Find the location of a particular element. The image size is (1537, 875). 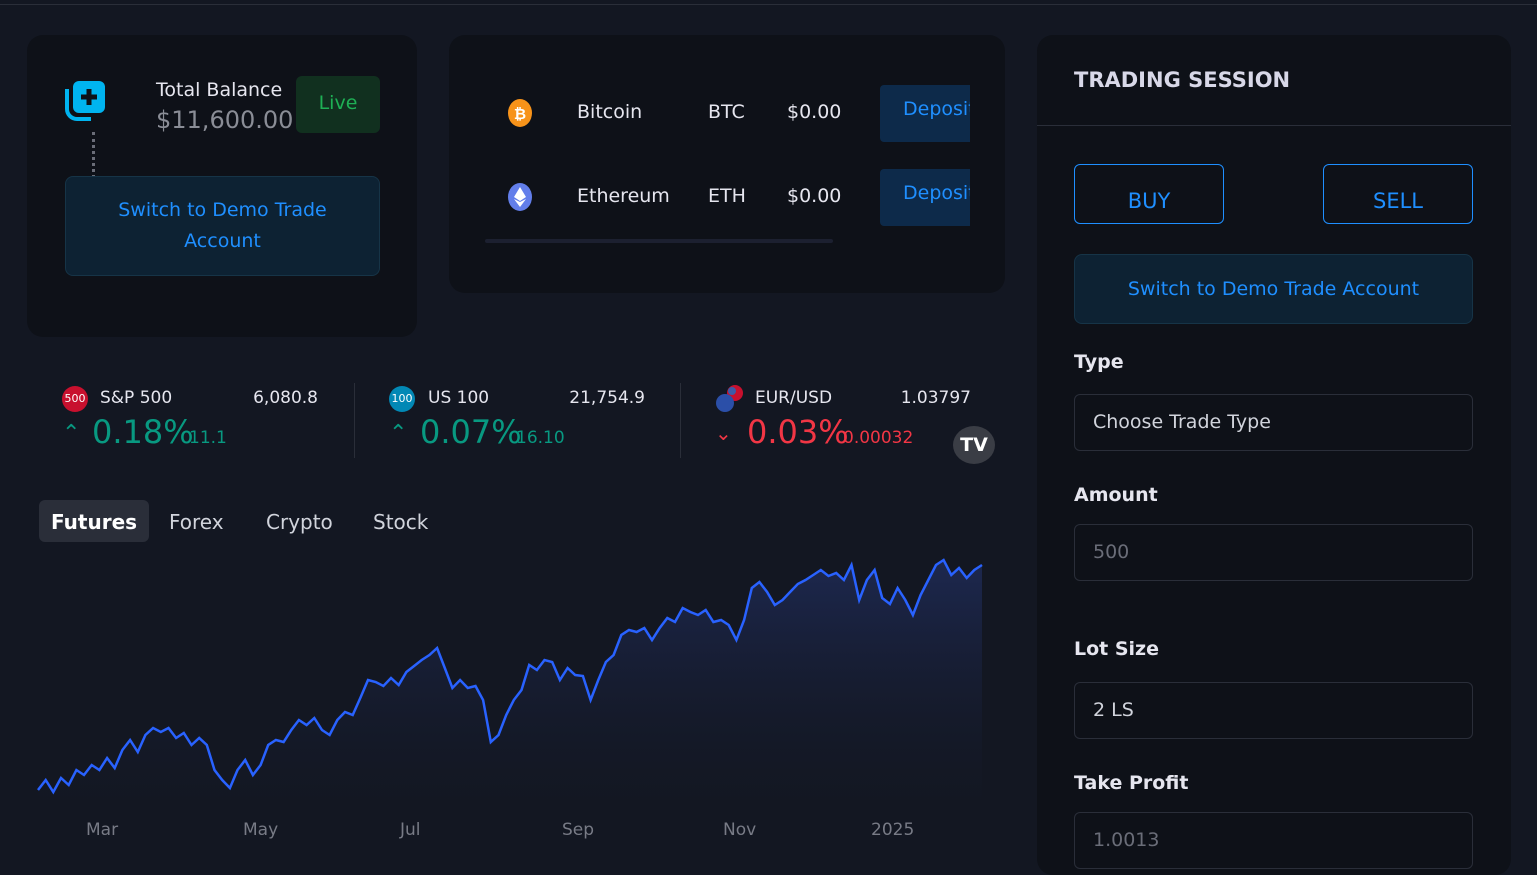

take-profit-label: Take Profit is located at coordinates (1131, 783).